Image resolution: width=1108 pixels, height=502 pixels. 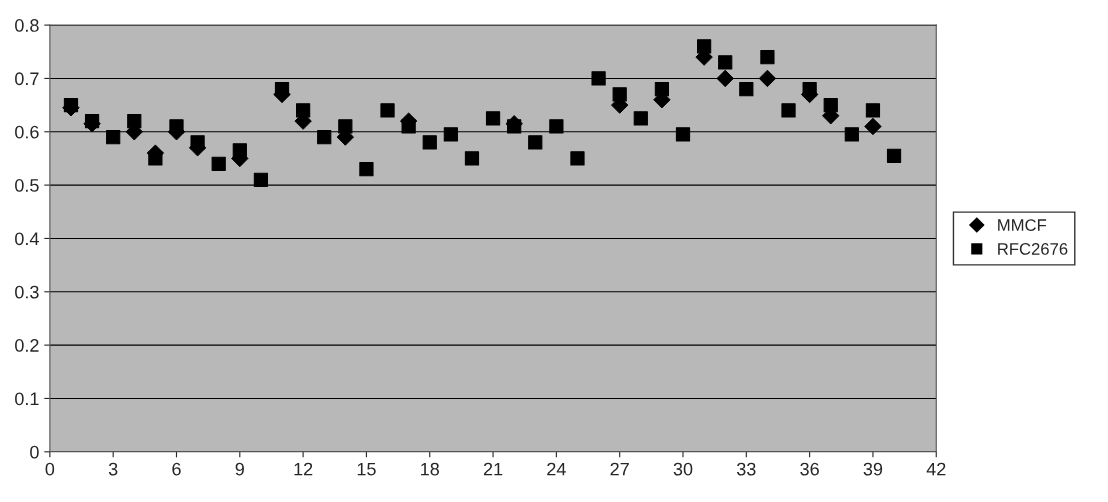 What do you see at coordinates (493, 469) in the screenshot?
I see `x-tick-label: 21` at bounding box center [493, 469].